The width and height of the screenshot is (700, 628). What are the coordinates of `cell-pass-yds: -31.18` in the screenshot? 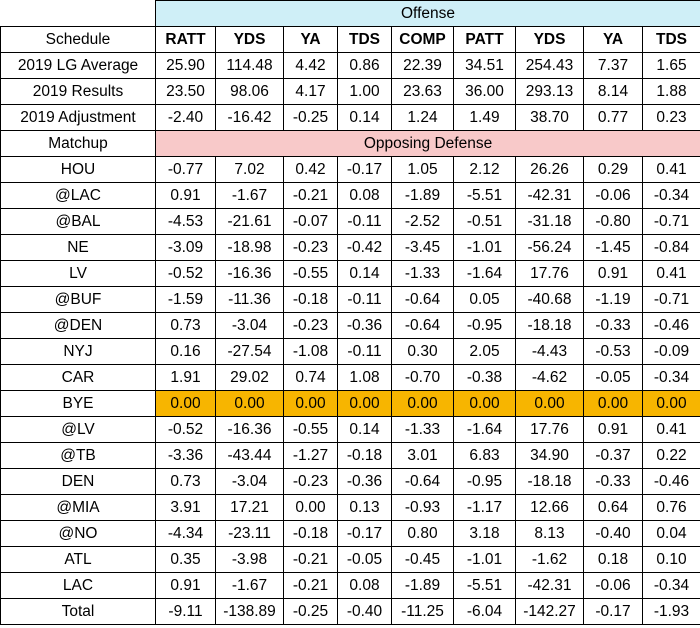 It's located at (549, 221).